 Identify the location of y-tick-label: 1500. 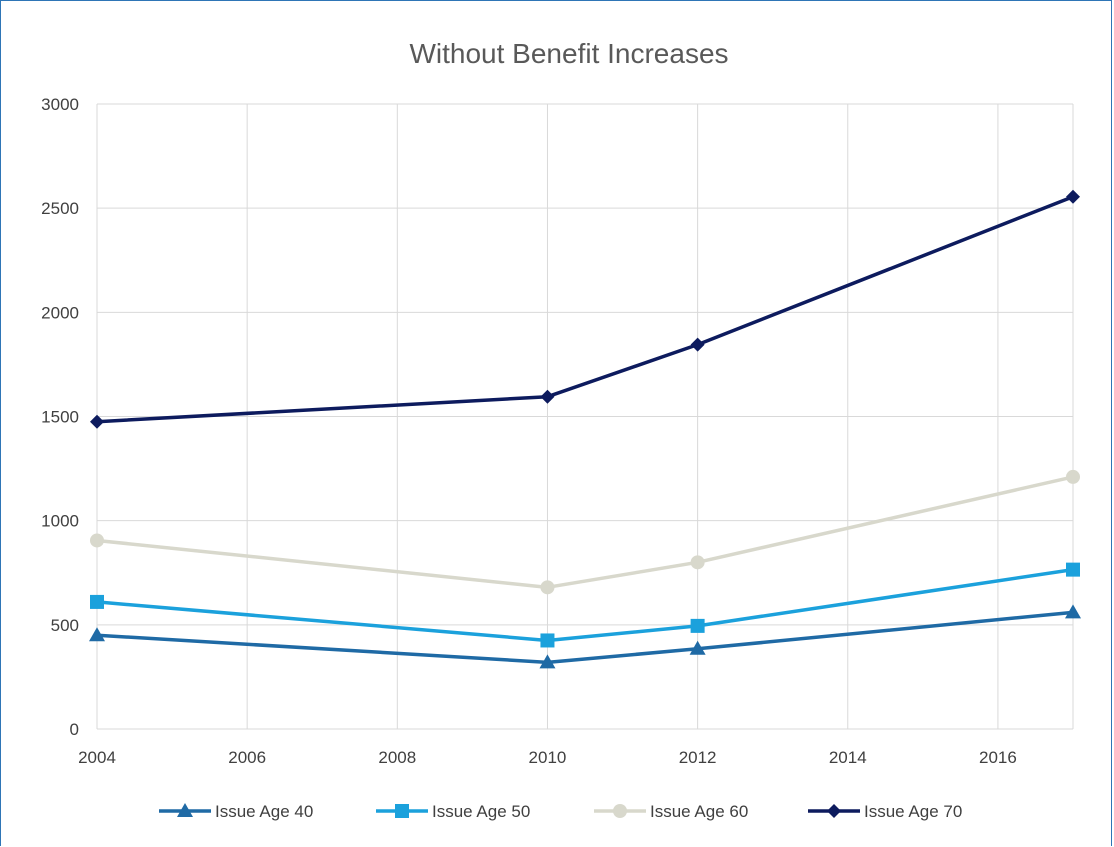
(60, 417).